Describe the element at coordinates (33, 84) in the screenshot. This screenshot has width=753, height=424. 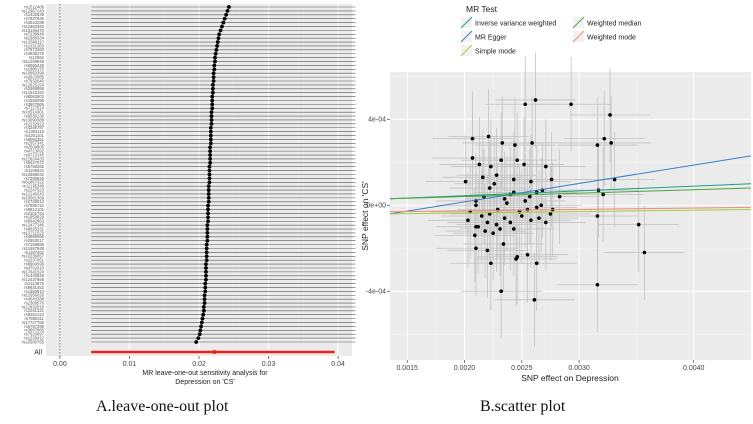
I see `snp-label: rs12625154` at that location.